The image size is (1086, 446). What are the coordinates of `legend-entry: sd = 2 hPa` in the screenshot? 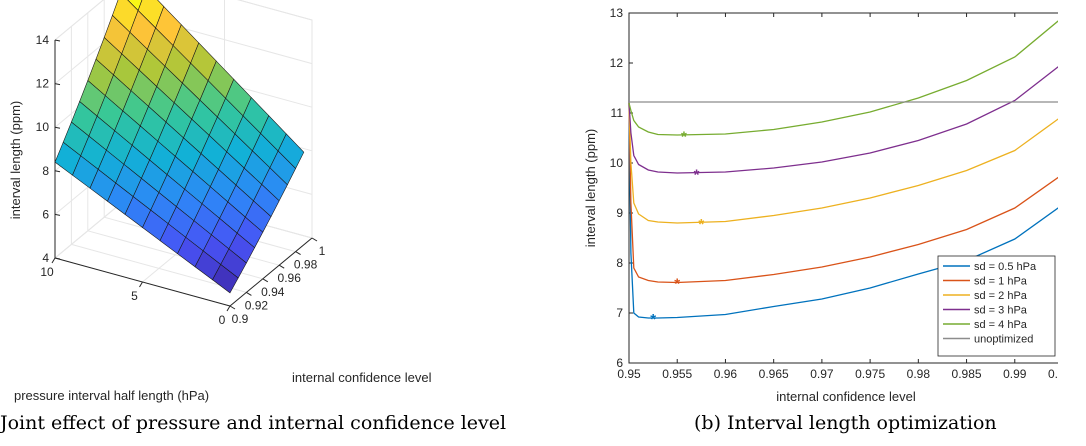 It's located at (1001, 296).